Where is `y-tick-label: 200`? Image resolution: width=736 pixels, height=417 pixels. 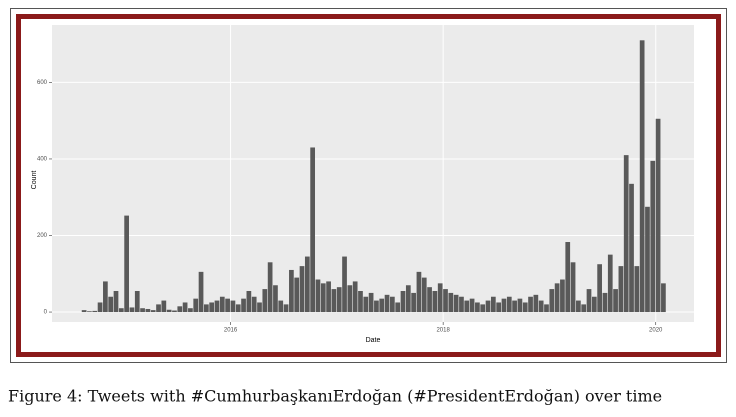 y-tick-label: 200 is located at coordinates (42, 236).